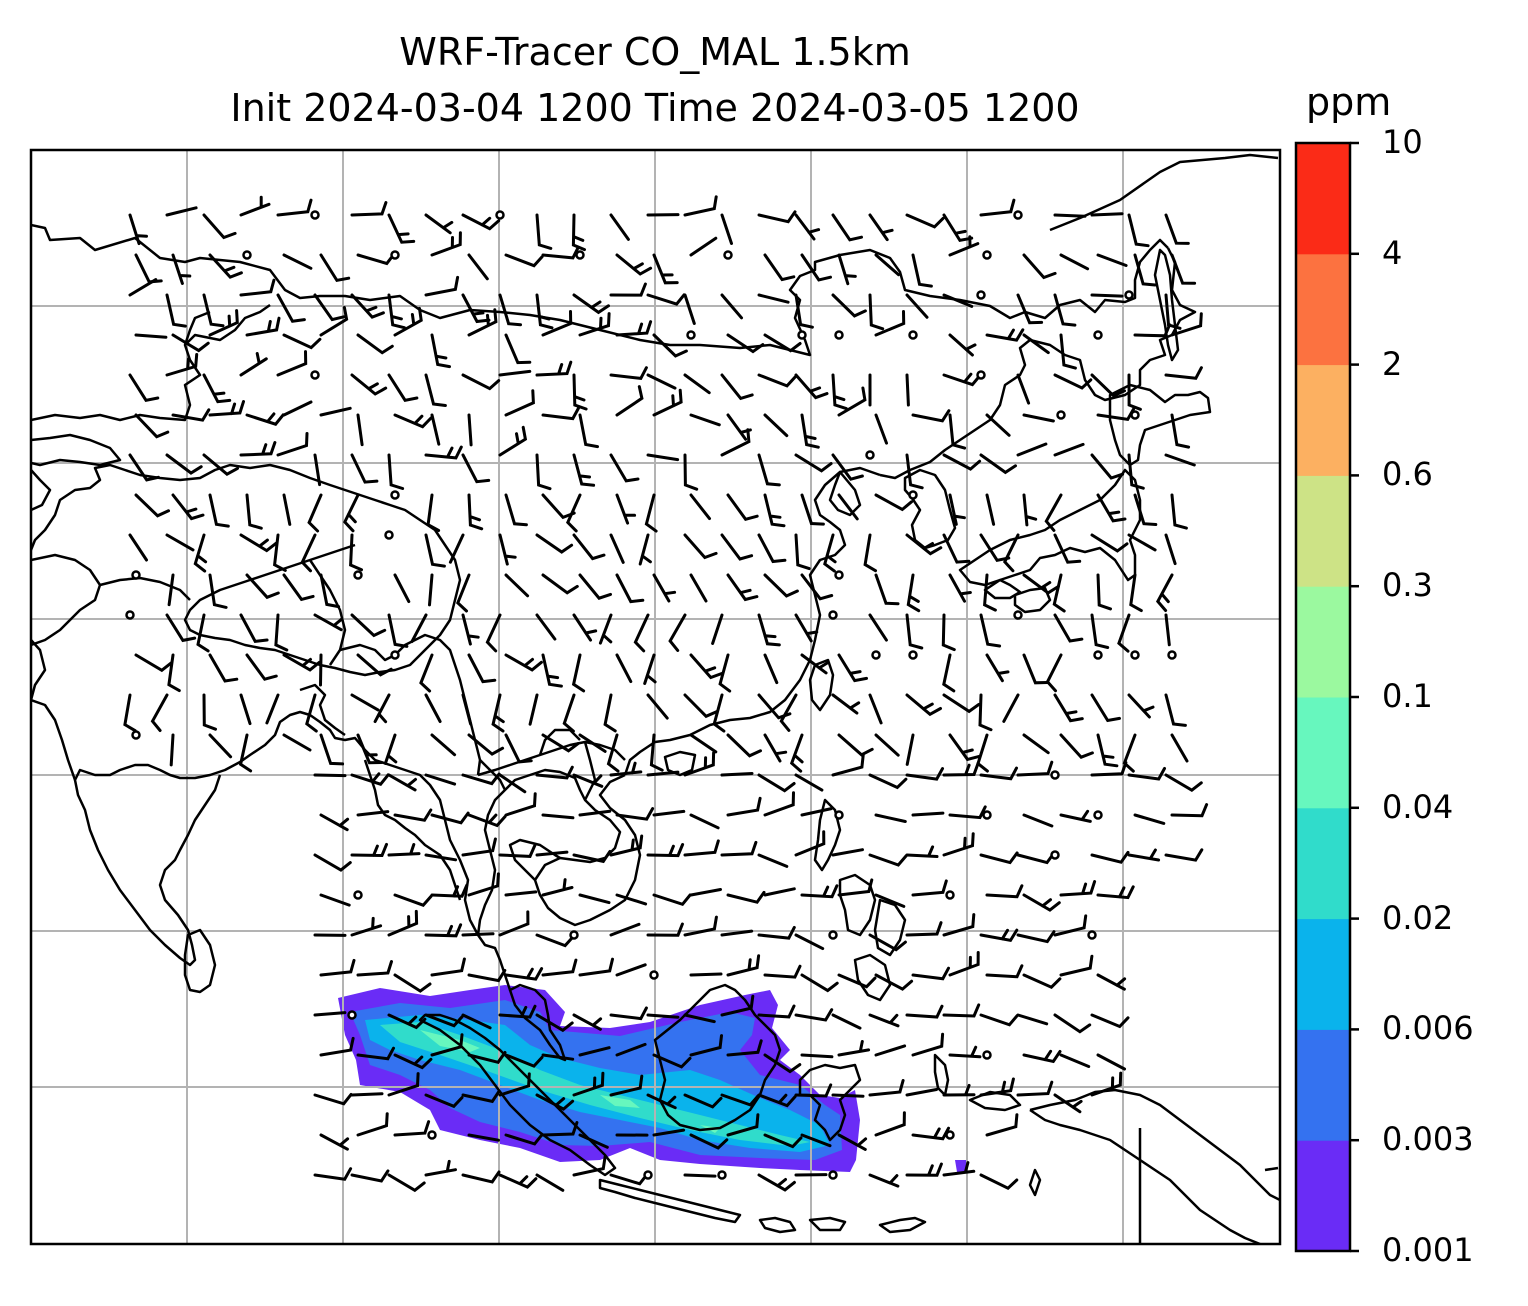 Image resolution: width=1528 pixels, height=1306 pixels. What do you see at coordinates (1349, 102) in the screenshot?
I see `colorbar-units: ppm` at bounding box center [1349, 102].